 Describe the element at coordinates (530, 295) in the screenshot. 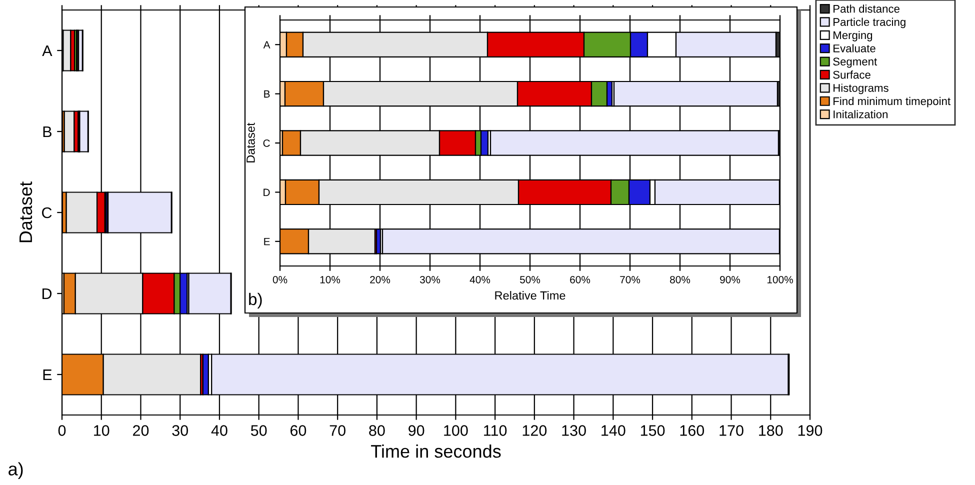

I see `x-axis-title: Relative Time` at that location.